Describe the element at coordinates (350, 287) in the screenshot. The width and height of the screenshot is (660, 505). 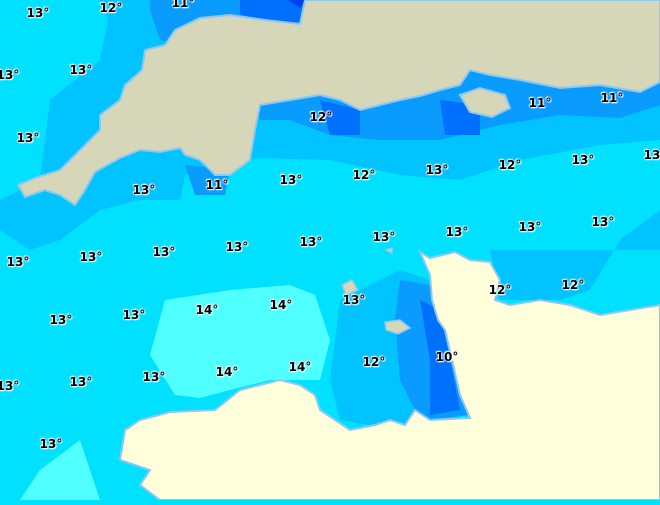
I see `channel-island-guernsey` at that location.